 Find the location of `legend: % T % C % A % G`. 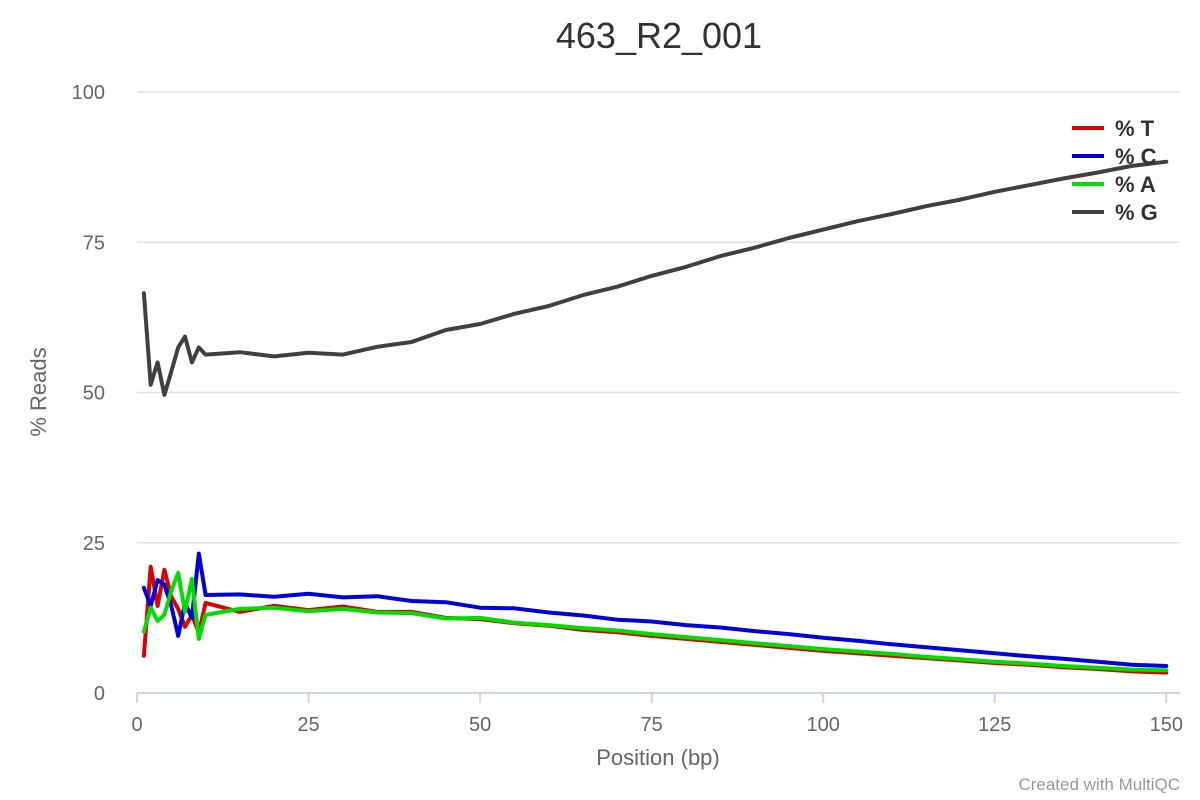

legend: % T % C % A % G is located at coordinates (1115, 170).